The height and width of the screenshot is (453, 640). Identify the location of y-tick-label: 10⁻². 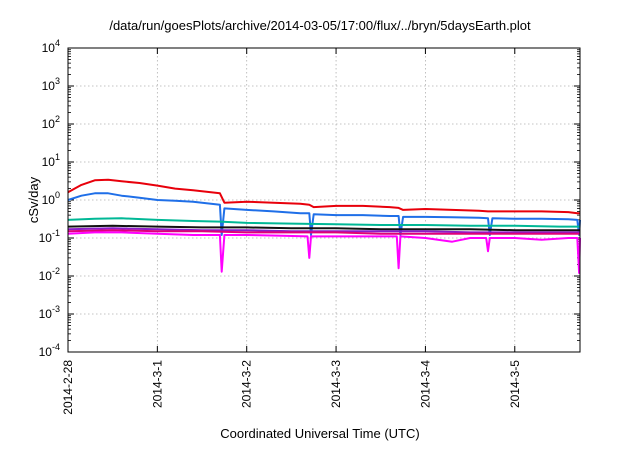
(49, 274).